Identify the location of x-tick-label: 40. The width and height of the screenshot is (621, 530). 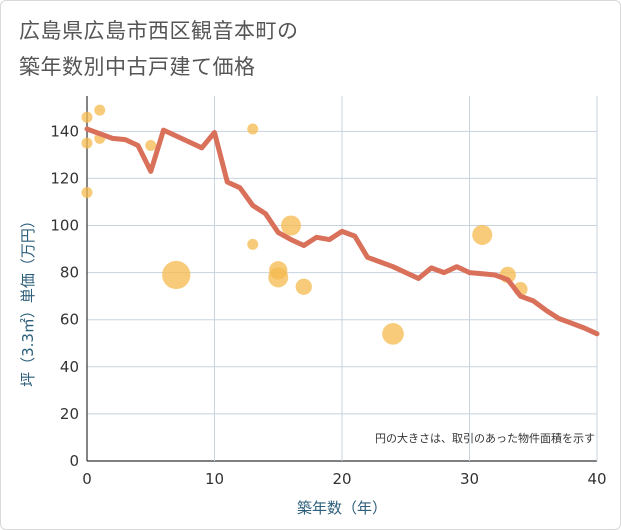
(596, 479).